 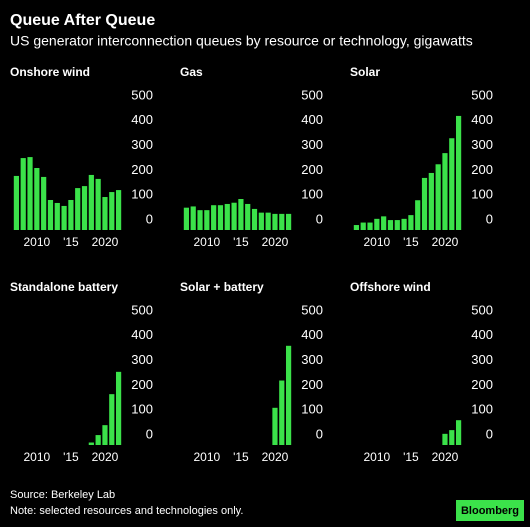 I want to click on logo-box, so click(x=490, y=510).